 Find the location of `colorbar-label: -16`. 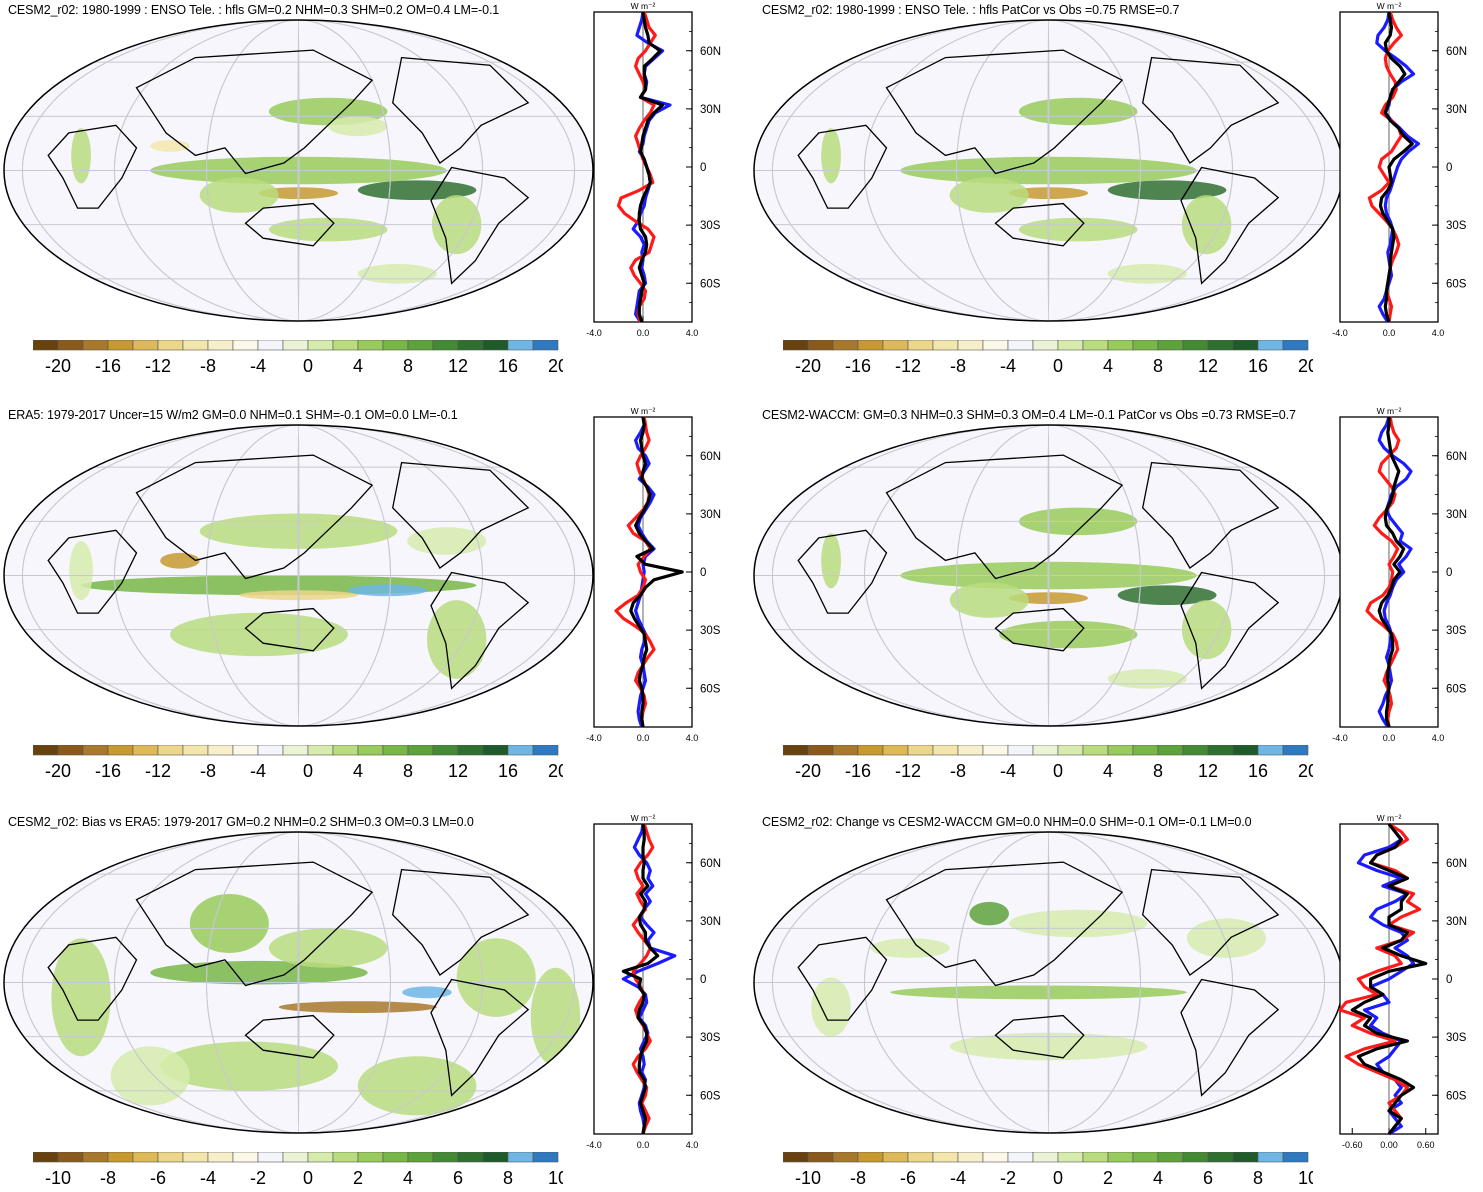

colorbar-label: -16 is located at coordinates (858, 771).